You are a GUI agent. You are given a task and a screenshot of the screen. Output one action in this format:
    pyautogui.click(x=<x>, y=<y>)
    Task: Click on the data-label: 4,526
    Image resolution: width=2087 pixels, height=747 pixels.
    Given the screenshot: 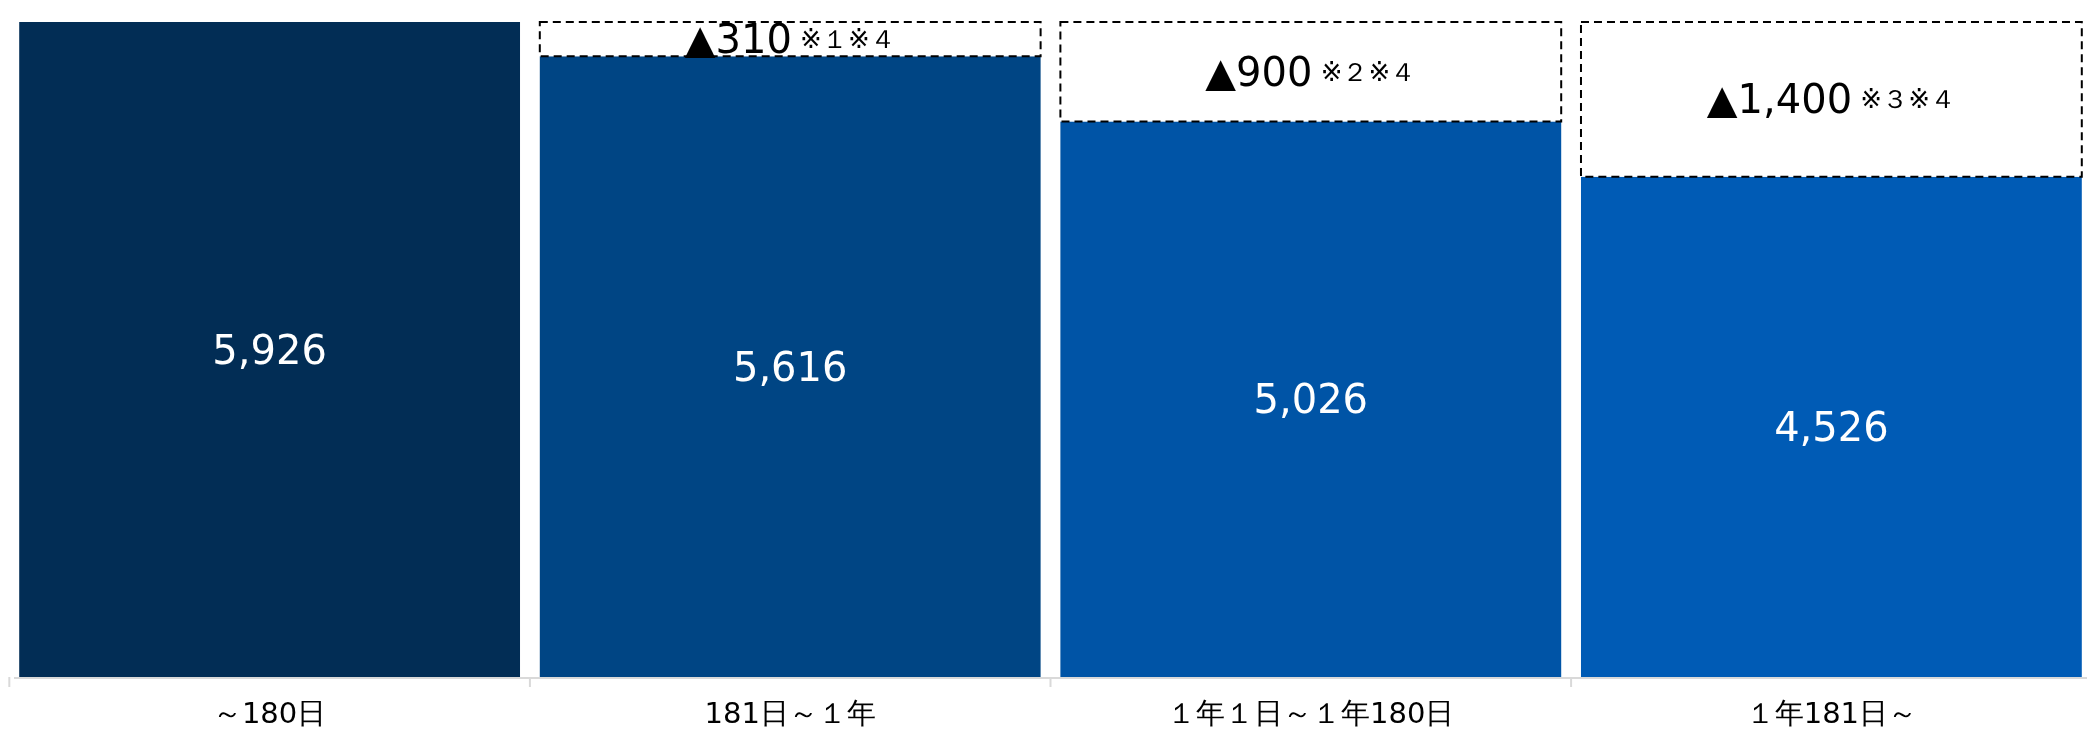 What is the action you would take?
    pyautogui.click(x=1831, y=426)
    